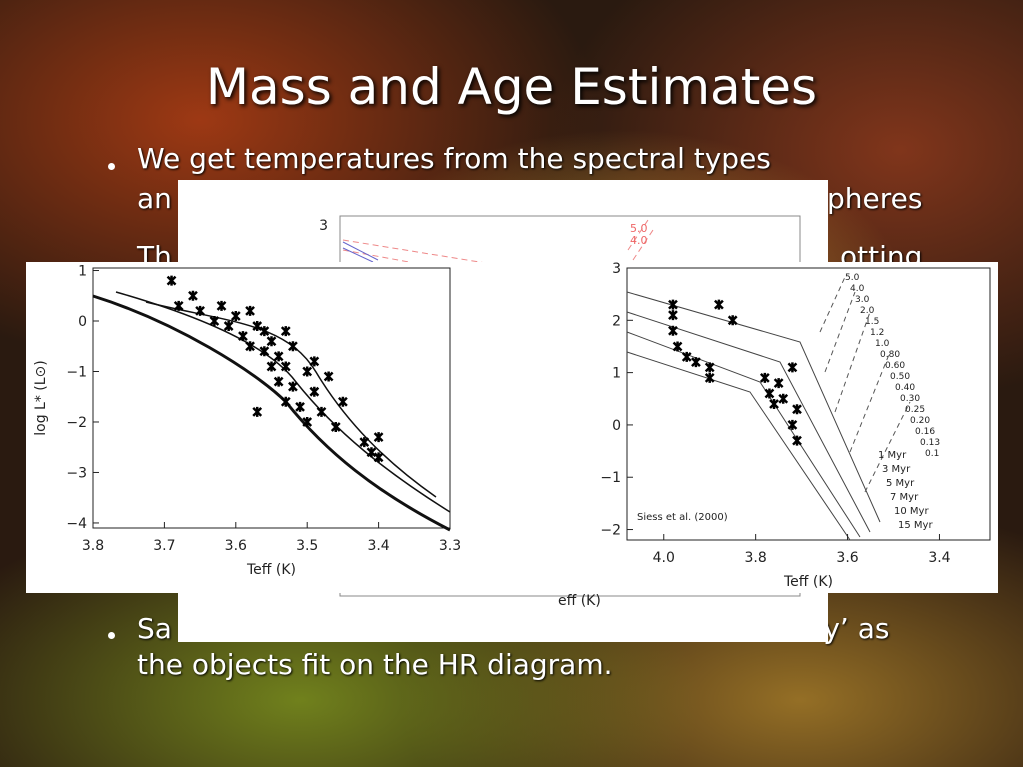 Image resolution: width=1023 pixels, height=767 pixels. Describe the element at coordinates (925, 432) in the screenshot. I see `mass-label: 0.16` at that location.